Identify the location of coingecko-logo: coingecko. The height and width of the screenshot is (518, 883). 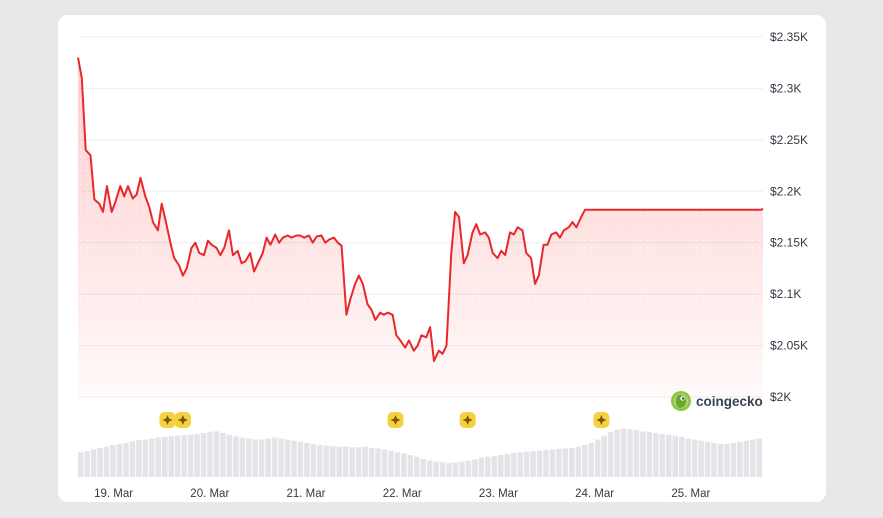
(717, 401).